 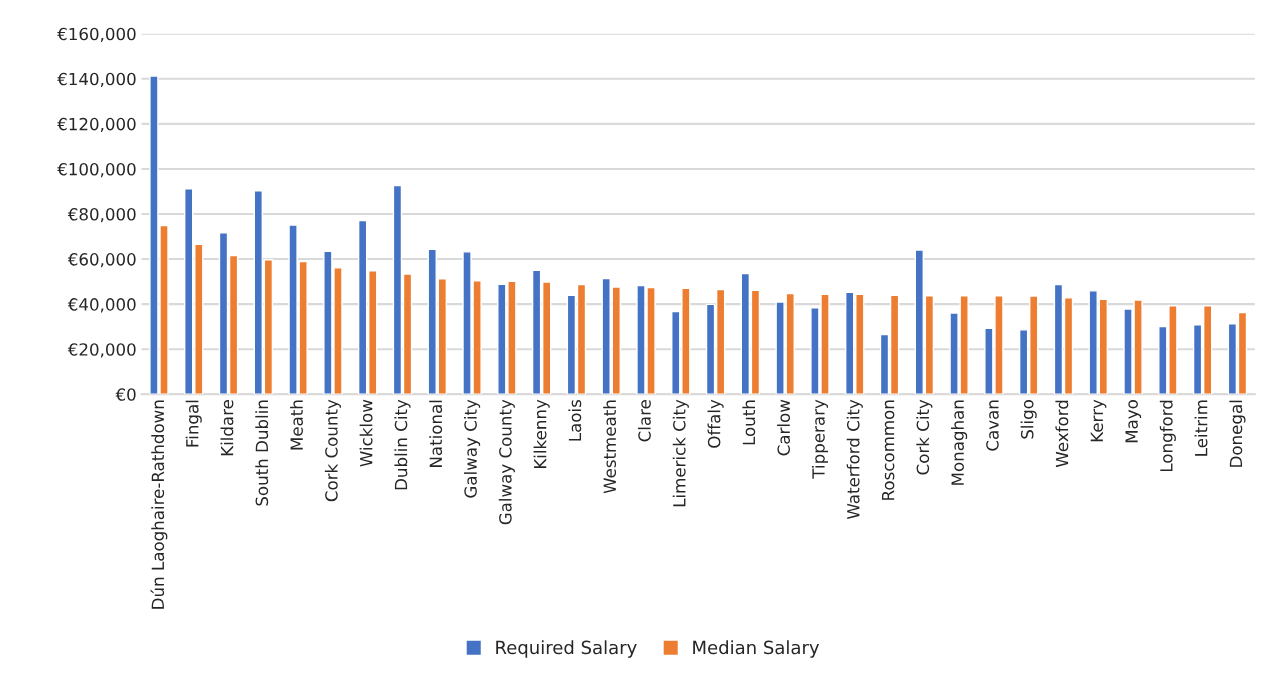 I want to click on x-tick-label: Offaly, so click(x=715, y=423).